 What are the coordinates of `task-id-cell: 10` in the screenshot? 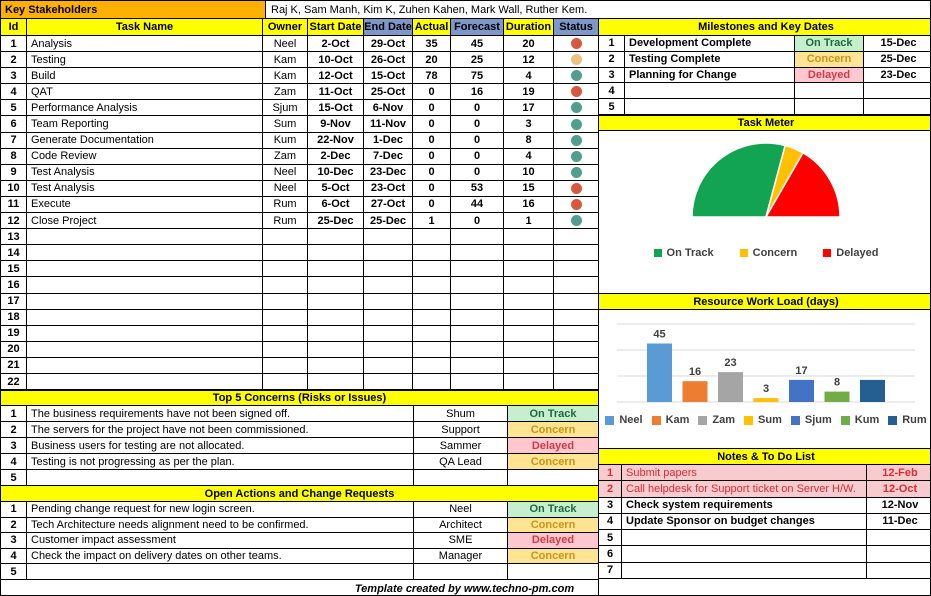 It's located at (14, 188).